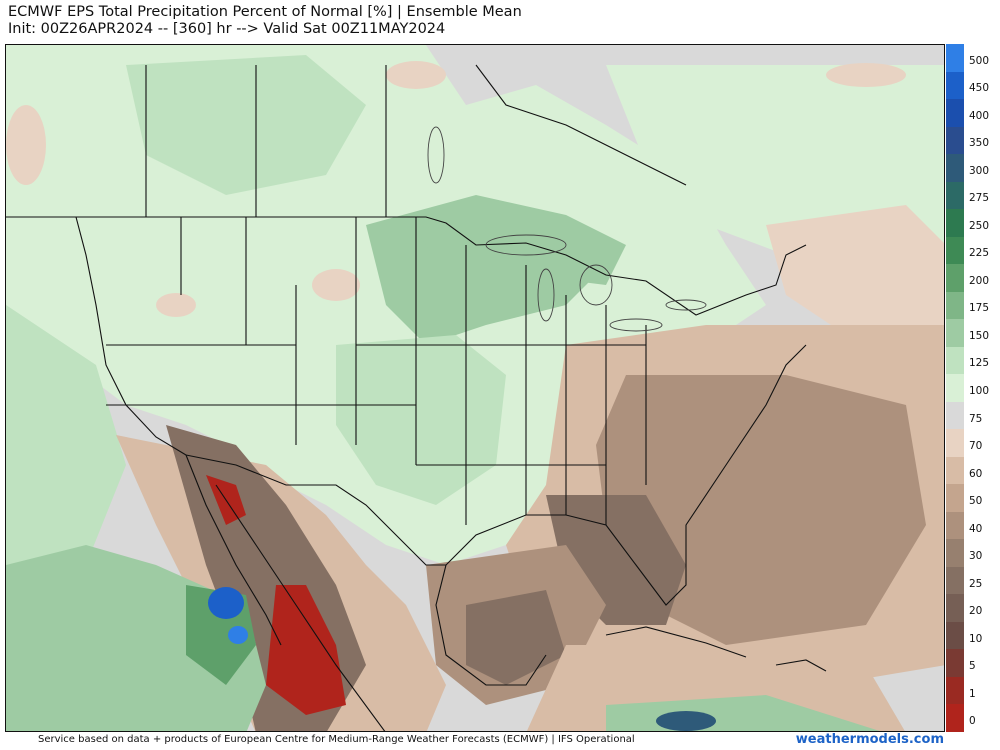 This screenshot has height=750, width=1000. What do you see at coordinates (972, 666) in the screenshot?
I see `legend-label: 5` at bounding box center [972, 666].